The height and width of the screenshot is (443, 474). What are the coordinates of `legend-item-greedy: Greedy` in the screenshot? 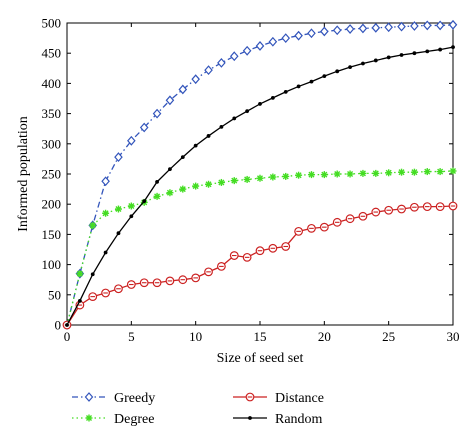 It's located at (113, 398).